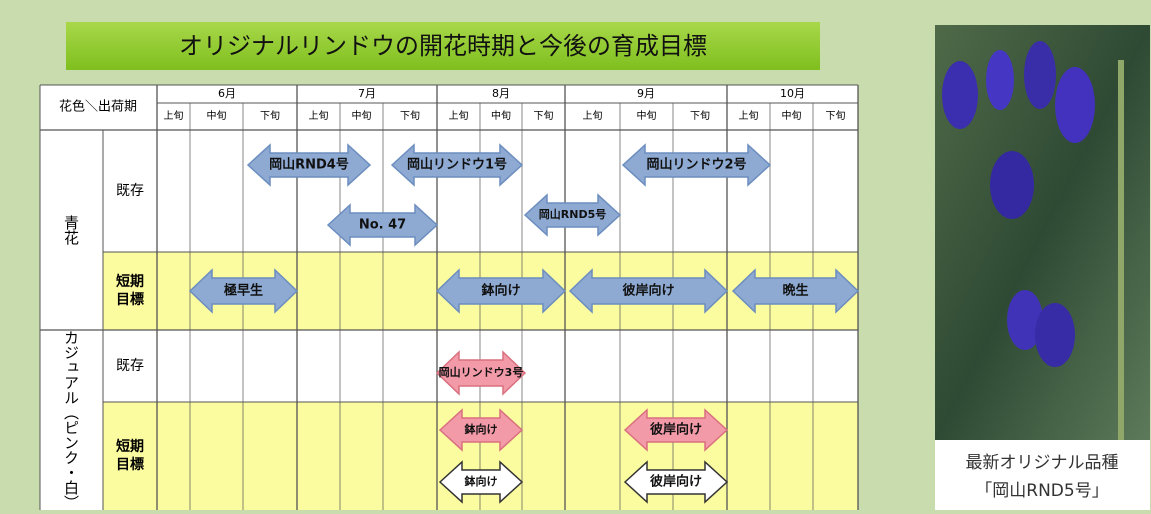 The width and height of the screenshot is (1151, 514). I want to click on group-label: カジュアル（ピンク・白）, so click(71, 420).